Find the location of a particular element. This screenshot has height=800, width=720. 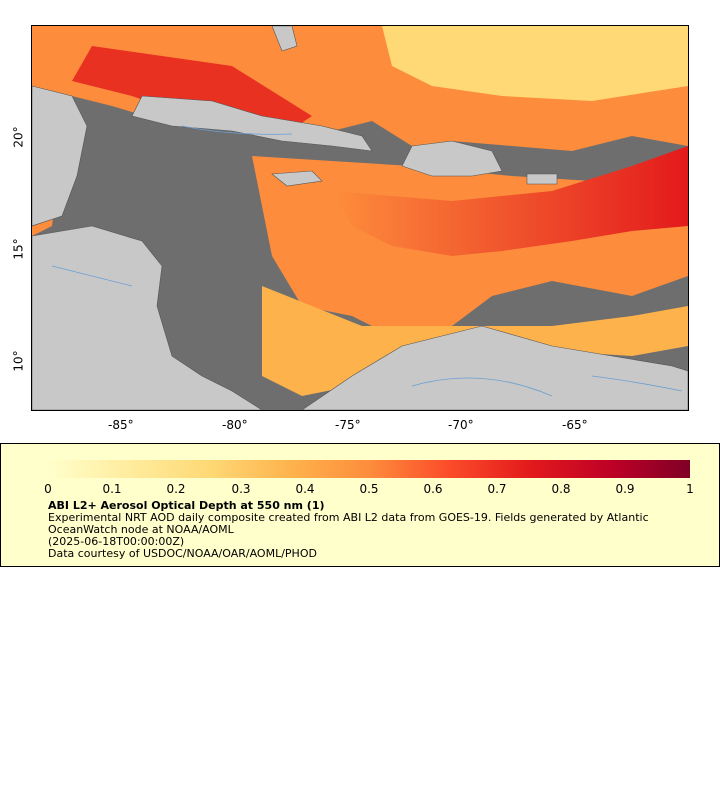

lon-tick-label: -70° is located at coordinates (461, 425).